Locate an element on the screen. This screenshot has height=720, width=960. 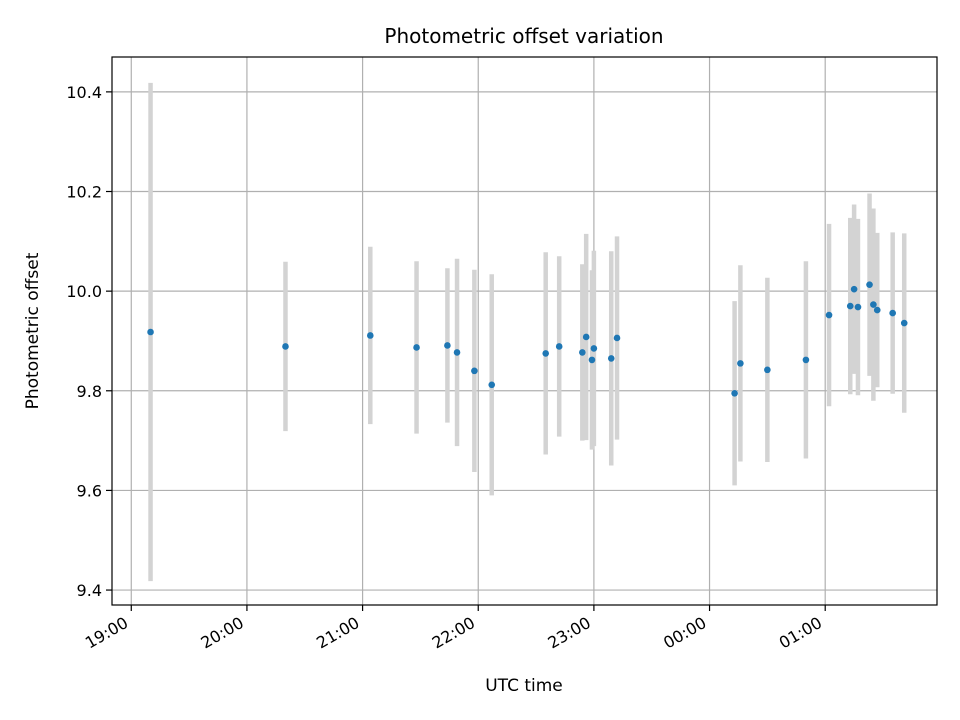
chart-title: Photometric offset variation is located at coordinates (523, 36).